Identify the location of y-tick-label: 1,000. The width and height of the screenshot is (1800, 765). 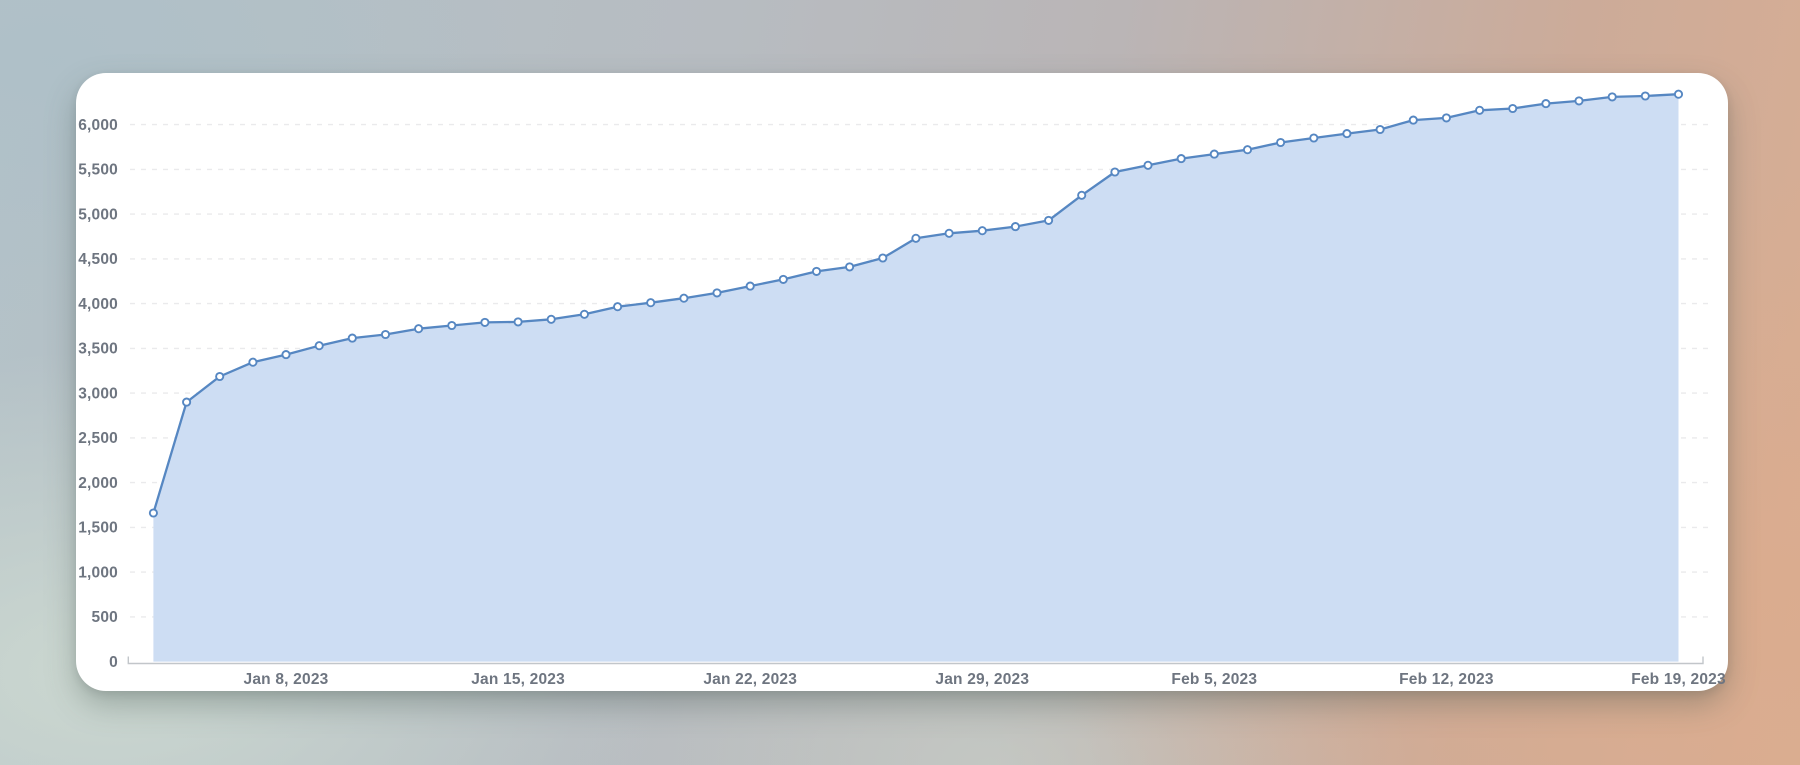
(98, 572).